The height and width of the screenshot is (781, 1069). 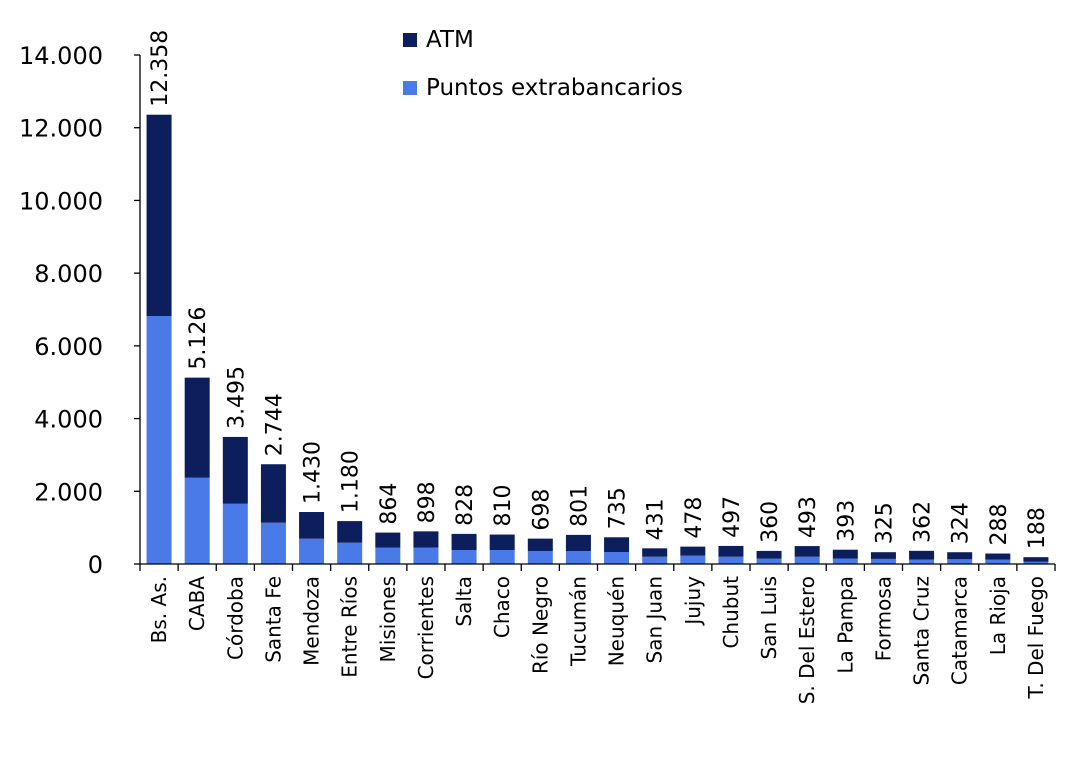 What do you see at coordinates (731, 612) in the screenshot?
I see `x-tick-label: Chubut` at bounding box center [731, 612].